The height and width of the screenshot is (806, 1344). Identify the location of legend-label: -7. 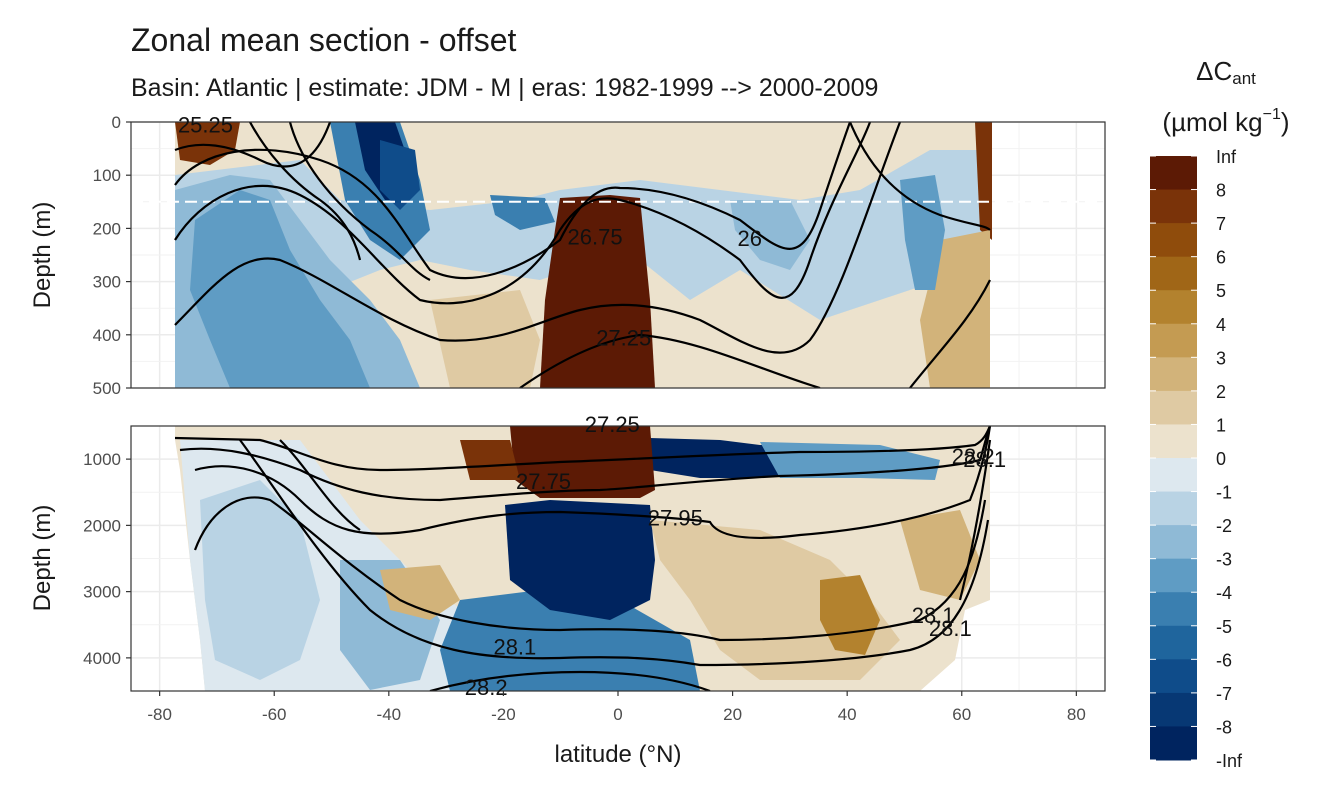
(1224, 694).